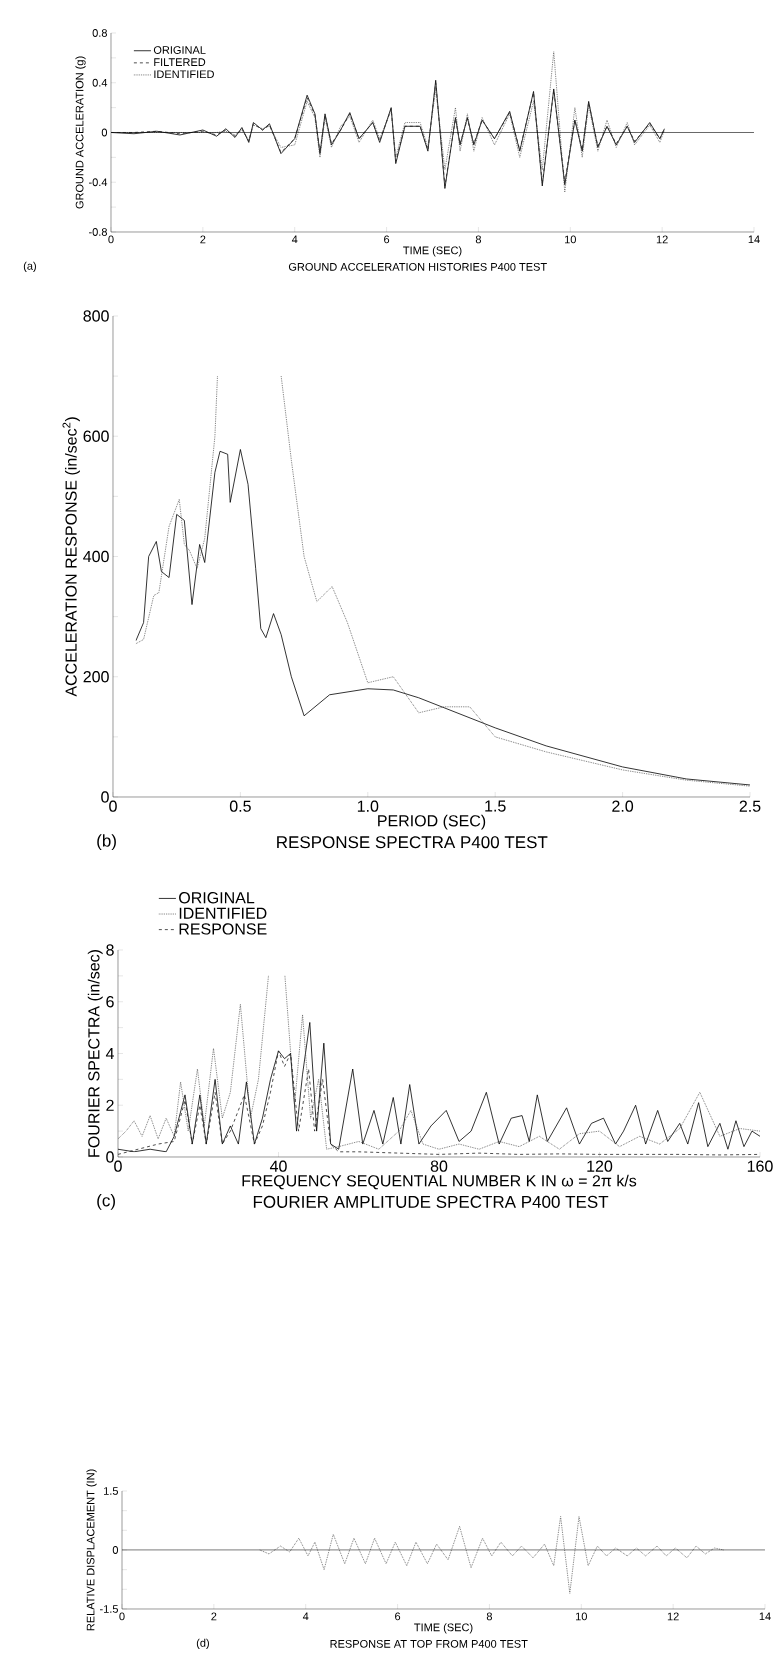 The height and width of the screenshot is (1675, 777). Describe the element at coordinates (203, 1643) in the screenshot. I see `text: (d)` at that location.